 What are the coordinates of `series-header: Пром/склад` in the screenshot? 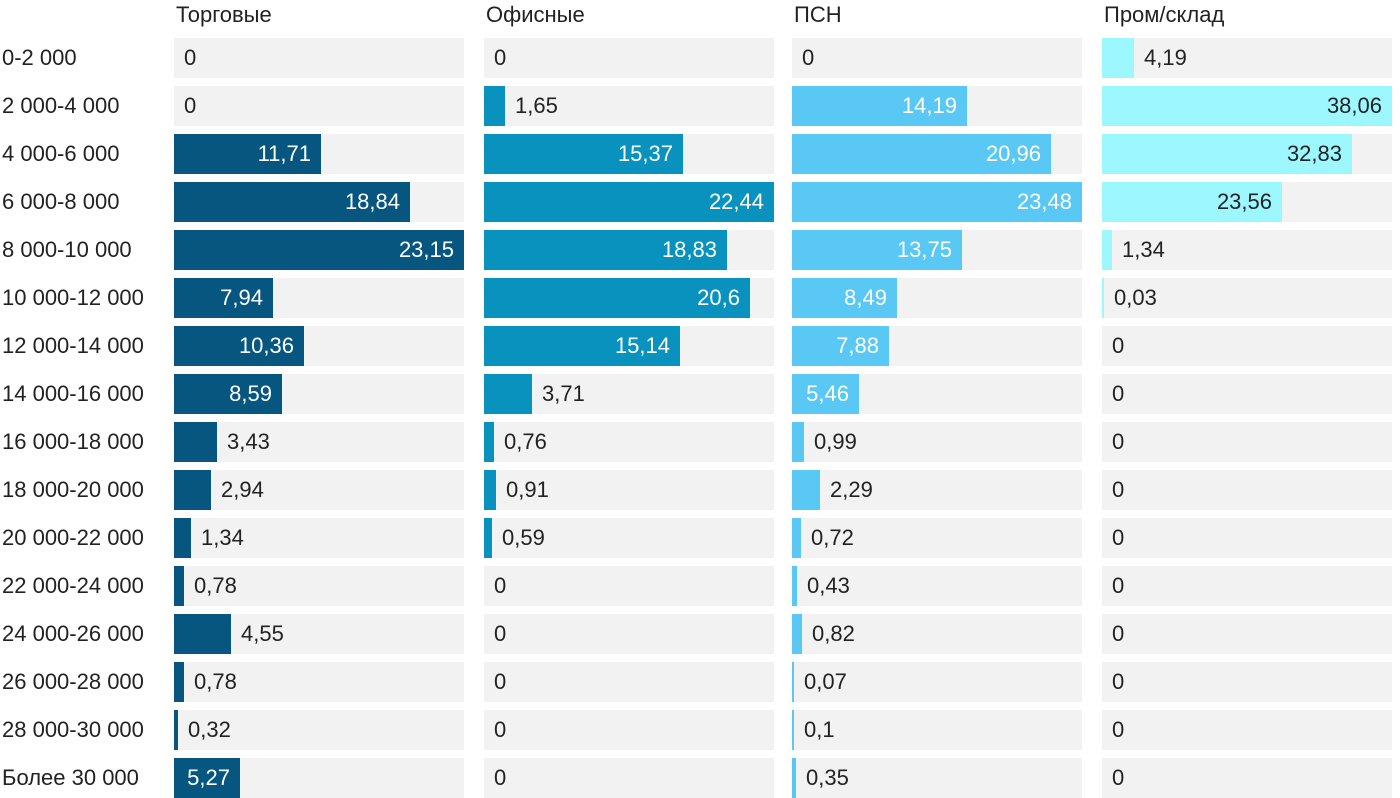 It's located at (1164, 14).